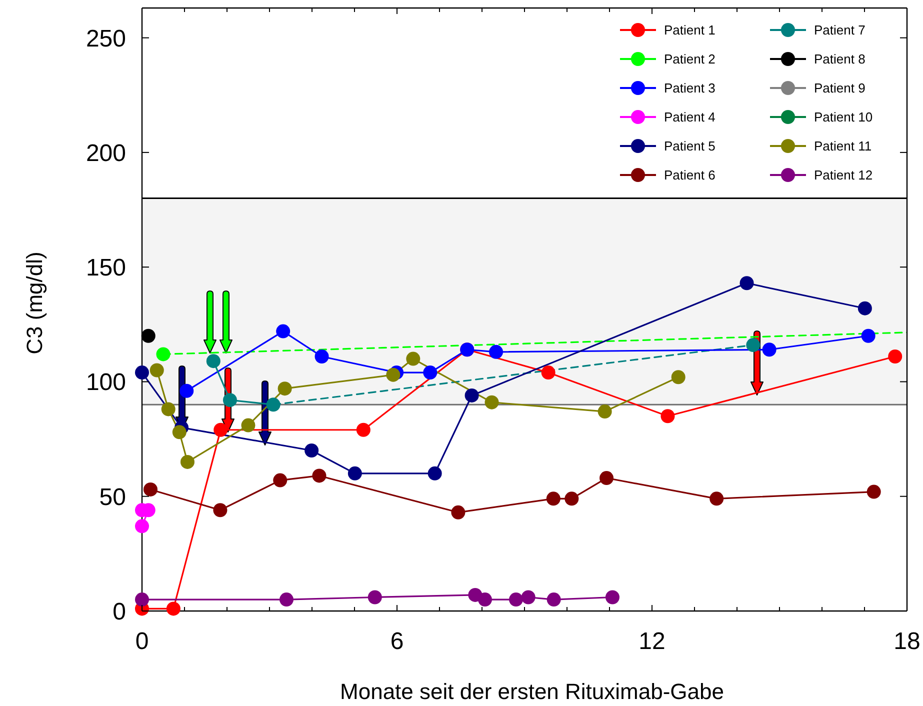  Describe the element at coordinates (840, 30) in the screenshot. I see `legend-label: Patient 7` at that location.